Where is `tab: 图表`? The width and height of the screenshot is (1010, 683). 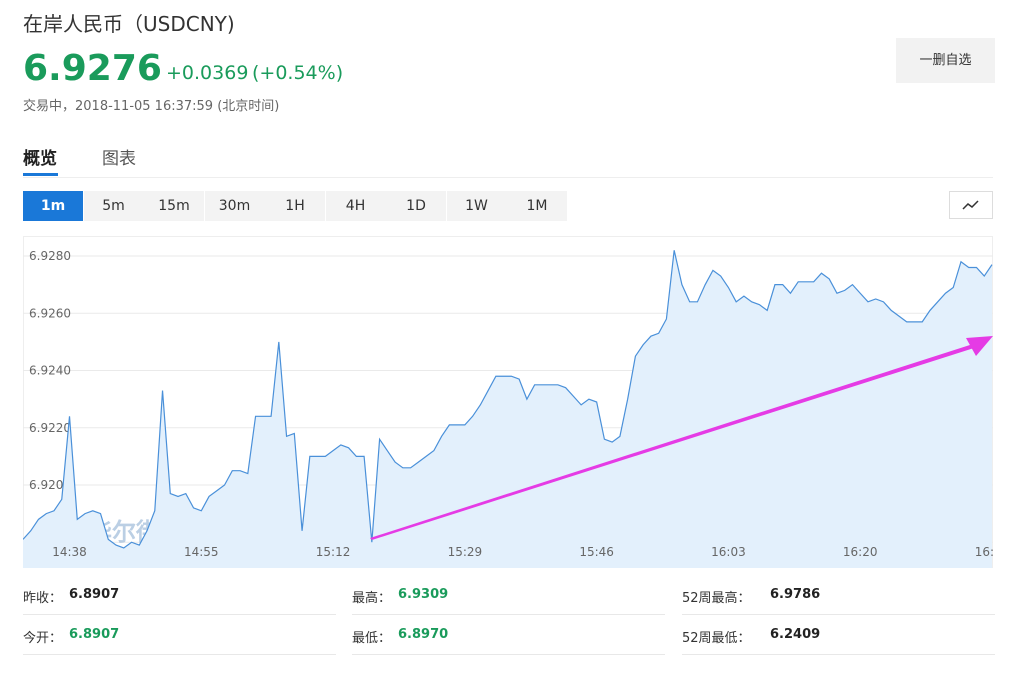 tab: 图表 is located at coordinates (119, 159).